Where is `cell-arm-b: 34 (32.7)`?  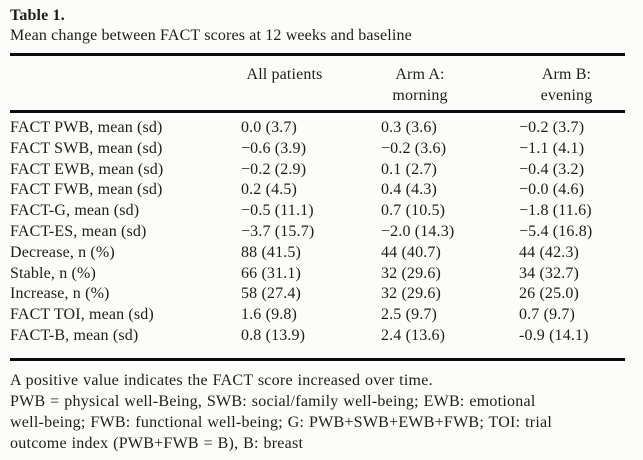 cell-arm-b: 34 (32.7) is located at coordinates (549, 273).